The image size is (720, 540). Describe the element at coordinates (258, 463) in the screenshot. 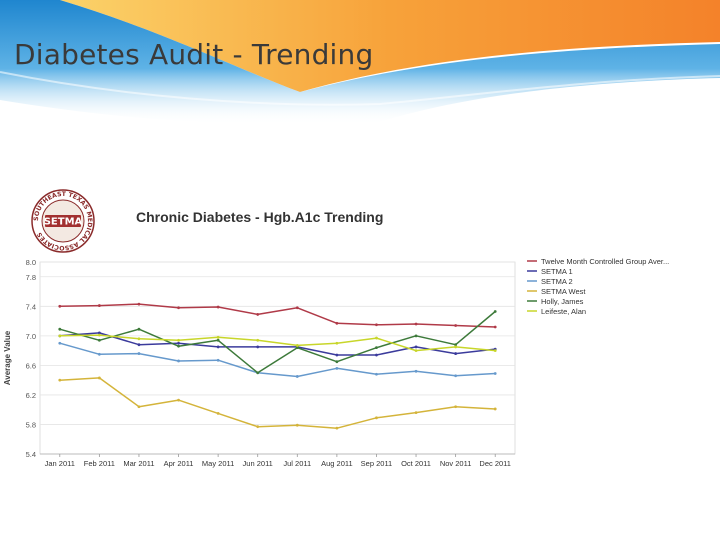

I see `x-tick-label: Jun 2011` at that location.